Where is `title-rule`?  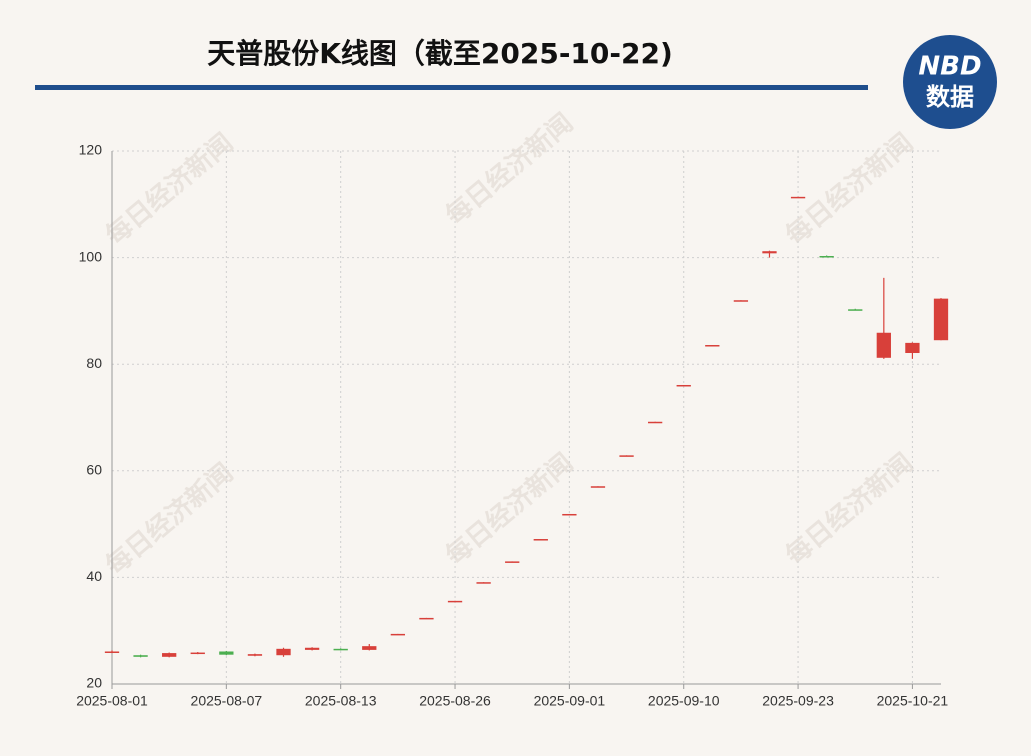 title-rule is located at coordinates (451, 87).